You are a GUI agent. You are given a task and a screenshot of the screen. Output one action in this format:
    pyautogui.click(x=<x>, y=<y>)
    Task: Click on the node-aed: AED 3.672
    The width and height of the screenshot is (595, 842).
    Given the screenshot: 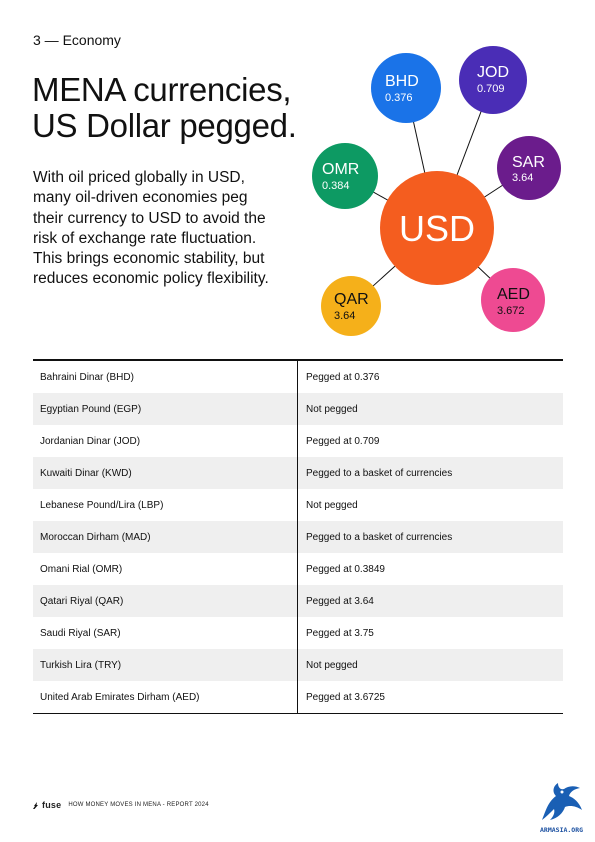 What is the action you would take?
    pyautogui.click(x=513, y=300)
    